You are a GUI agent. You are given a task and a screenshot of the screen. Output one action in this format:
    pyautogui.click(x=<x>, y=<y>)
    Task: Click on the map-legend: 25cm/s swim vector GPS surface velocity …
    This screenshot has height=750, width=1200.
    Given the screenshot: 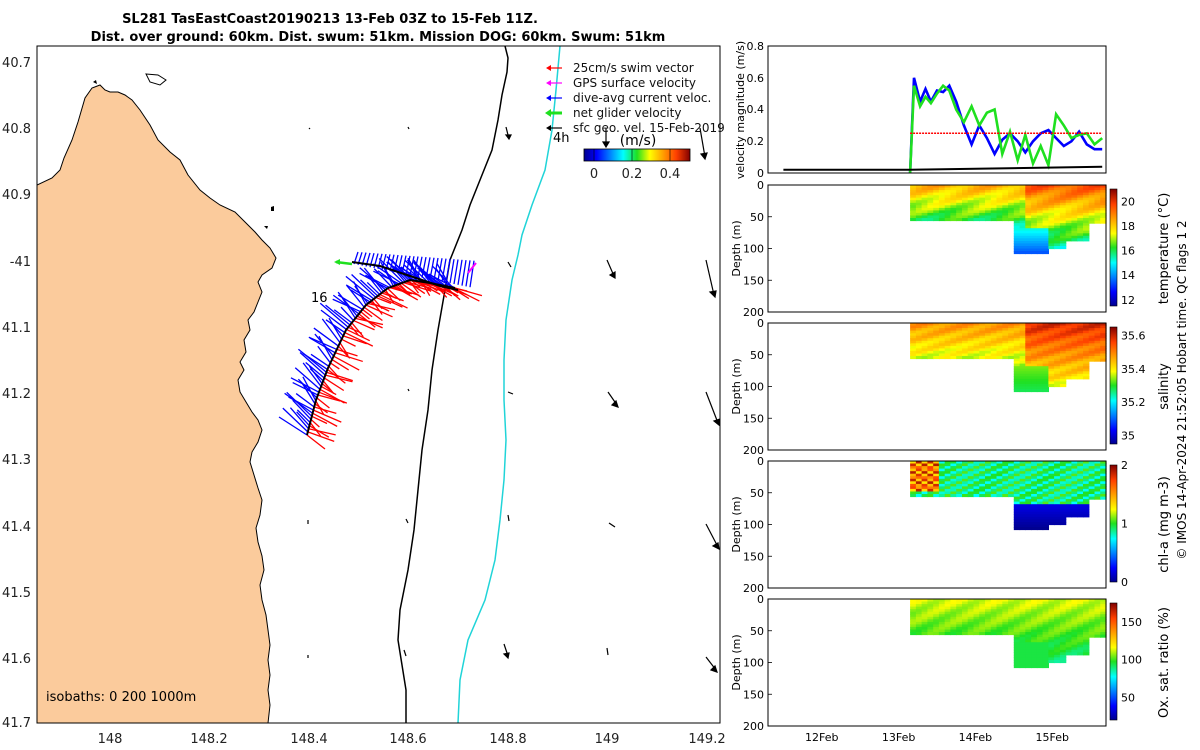 What is the action you would take?
    pyautogui.click(x=635, y=98)
    